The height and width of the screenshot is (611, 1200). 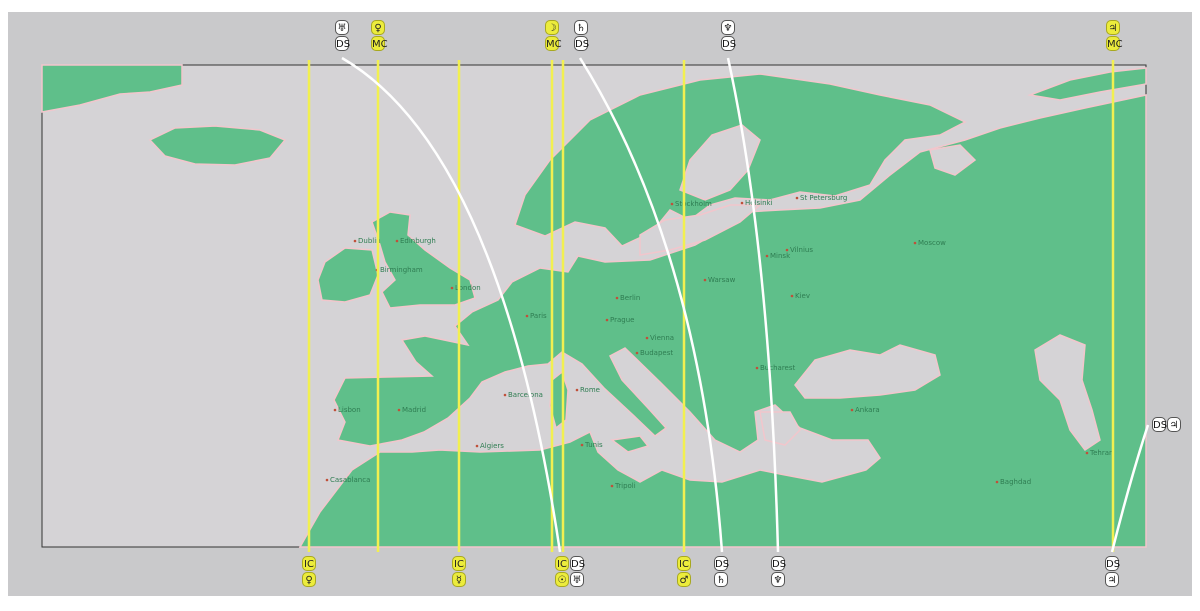 I want to click on mc-ic-marker-glyph: ☿, so click(x=459, y=579).